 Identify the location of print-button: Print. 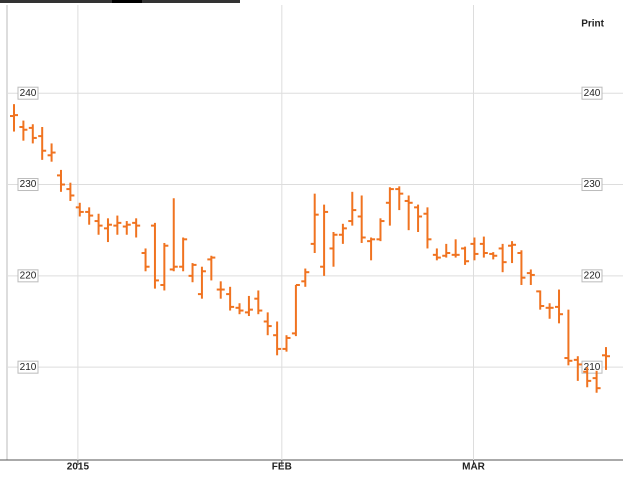
(592, 24).